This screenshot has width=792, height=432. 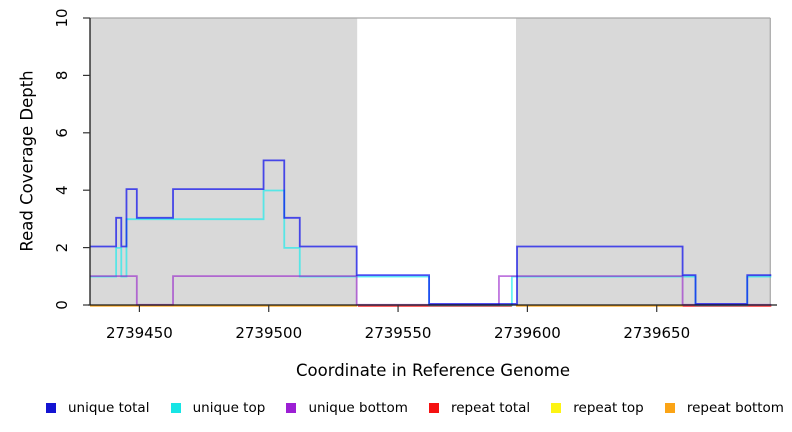 What do you see at coordinates (62, 17) in the screenshot?
I see `y-tick-label: 10` at bounding box center [62, 17].